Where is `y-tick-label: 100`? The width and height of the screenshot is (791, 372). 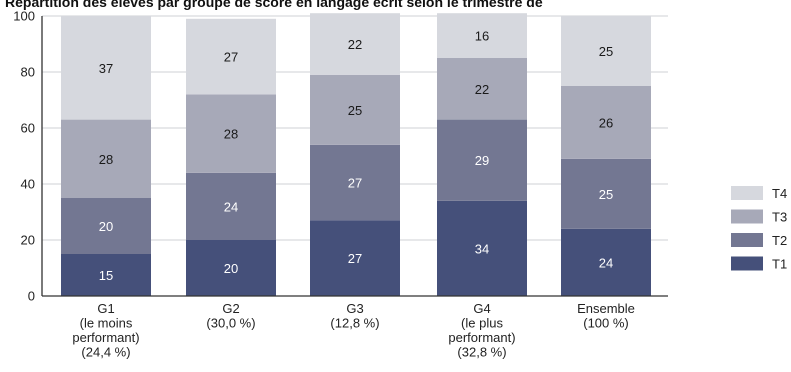
y-tick-label: 100 is located at coordinates (24, 16).